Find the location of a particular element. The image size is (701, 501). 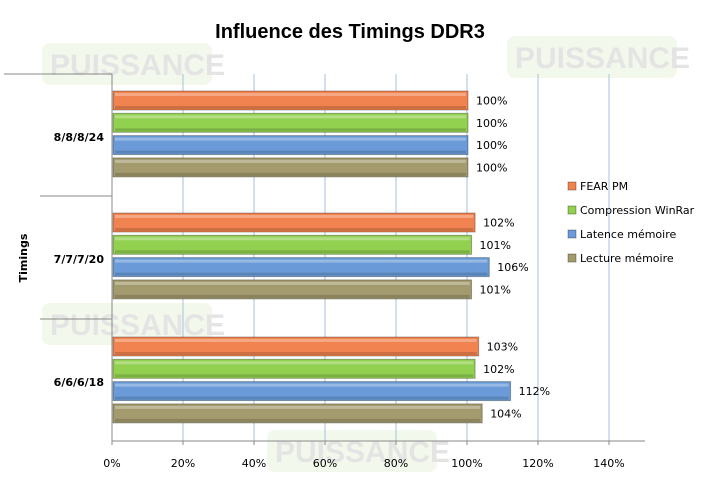

x-tick-label: 40% is located at coordinates (254, 463).